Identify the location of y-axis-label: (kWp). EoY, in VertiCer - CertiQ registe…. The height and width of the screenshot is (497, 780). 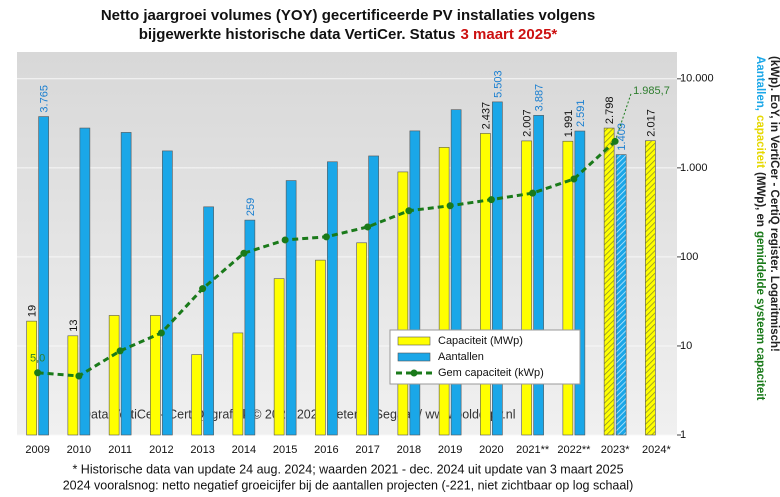
(774, 204).